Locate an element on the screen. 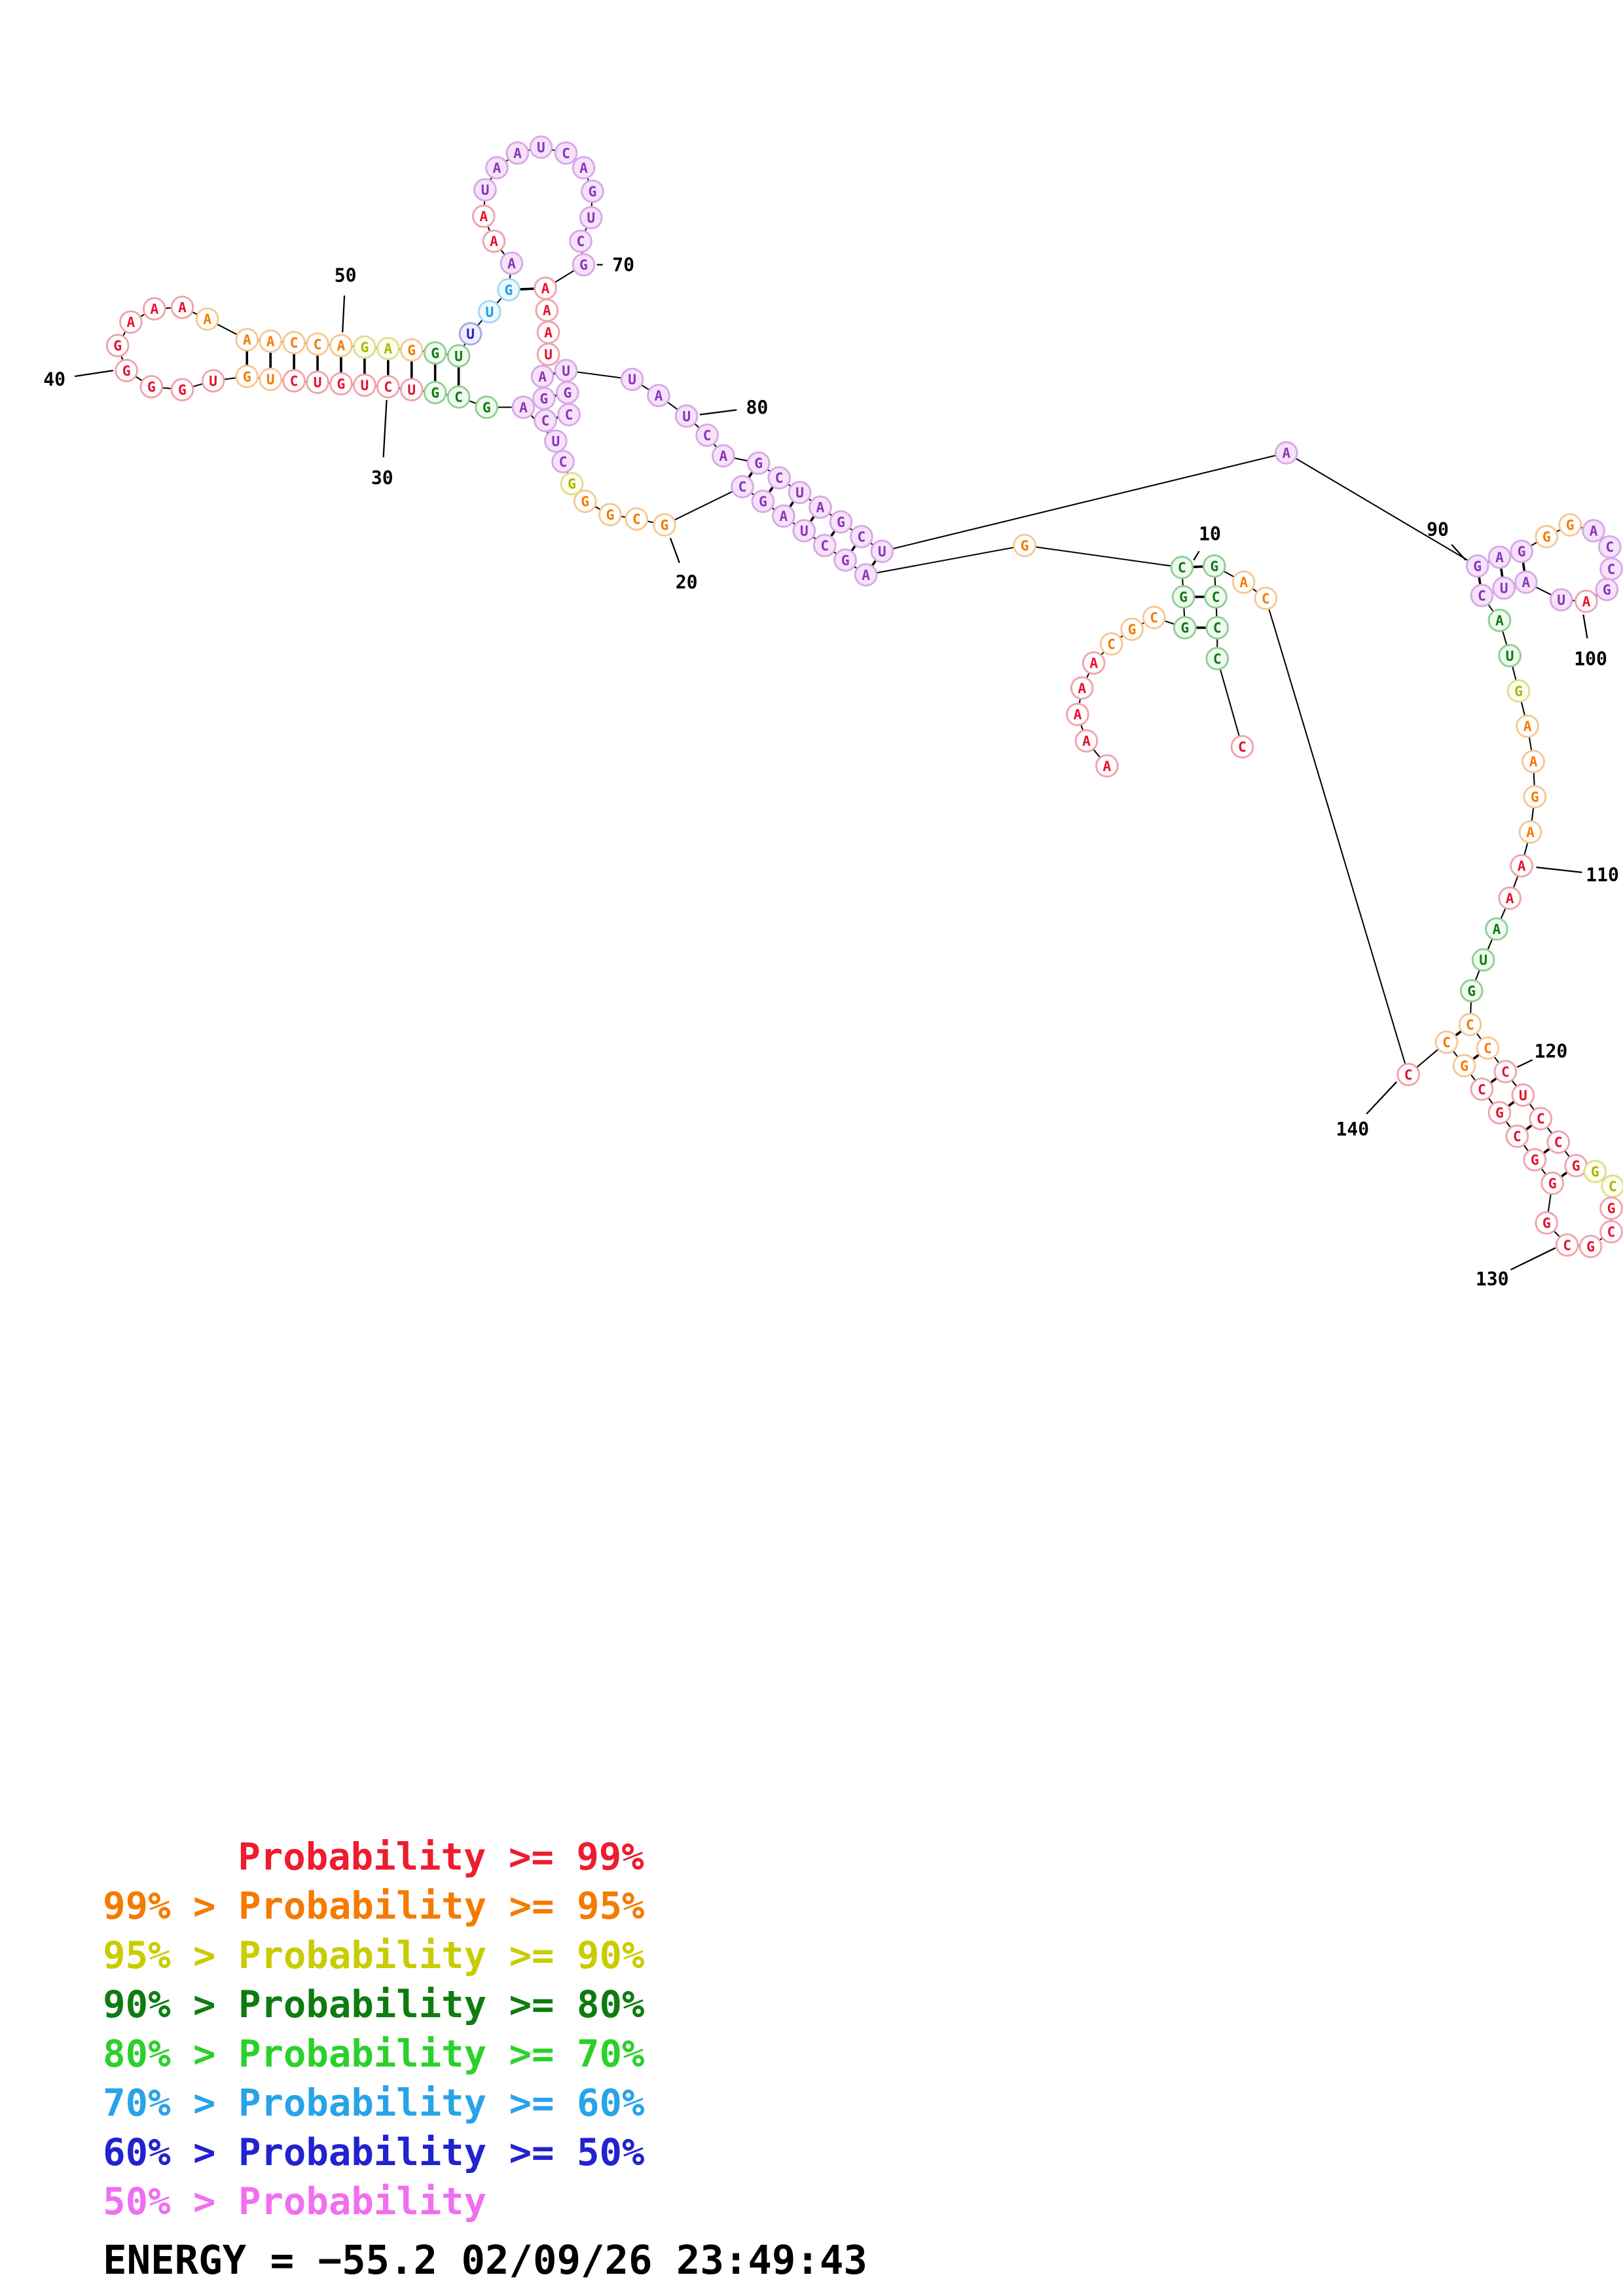 This screenshot has width=1623, height=2296. legend-line: 80% > Probability >= 70% is located at coordinates (374, 2053).